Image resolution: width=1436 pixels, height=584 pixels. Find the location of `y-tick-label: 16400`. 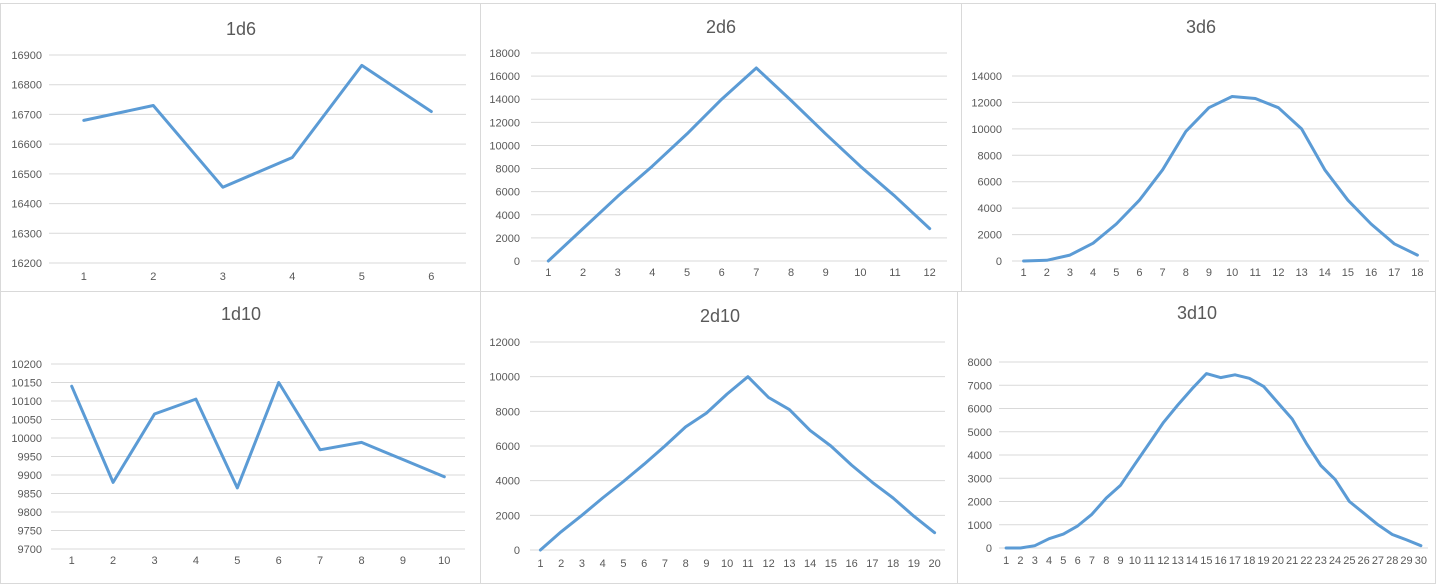

y-tick-label: 16400 is located at coordinates (26, 205).